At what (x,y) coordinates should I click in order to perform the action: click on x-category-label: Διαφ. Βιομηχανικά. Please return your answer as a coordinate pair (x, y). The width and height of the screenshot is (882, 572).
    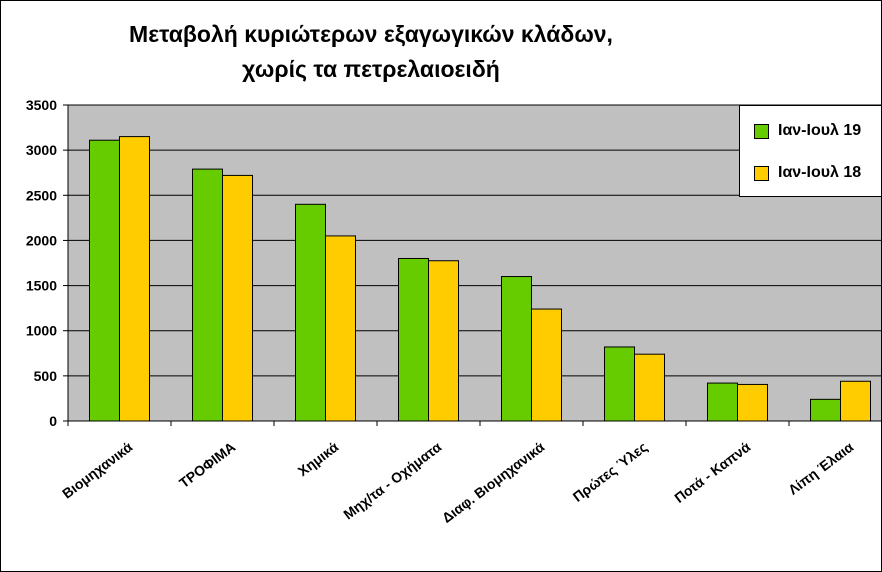
    Looking at the image, I should click on (493, 482).